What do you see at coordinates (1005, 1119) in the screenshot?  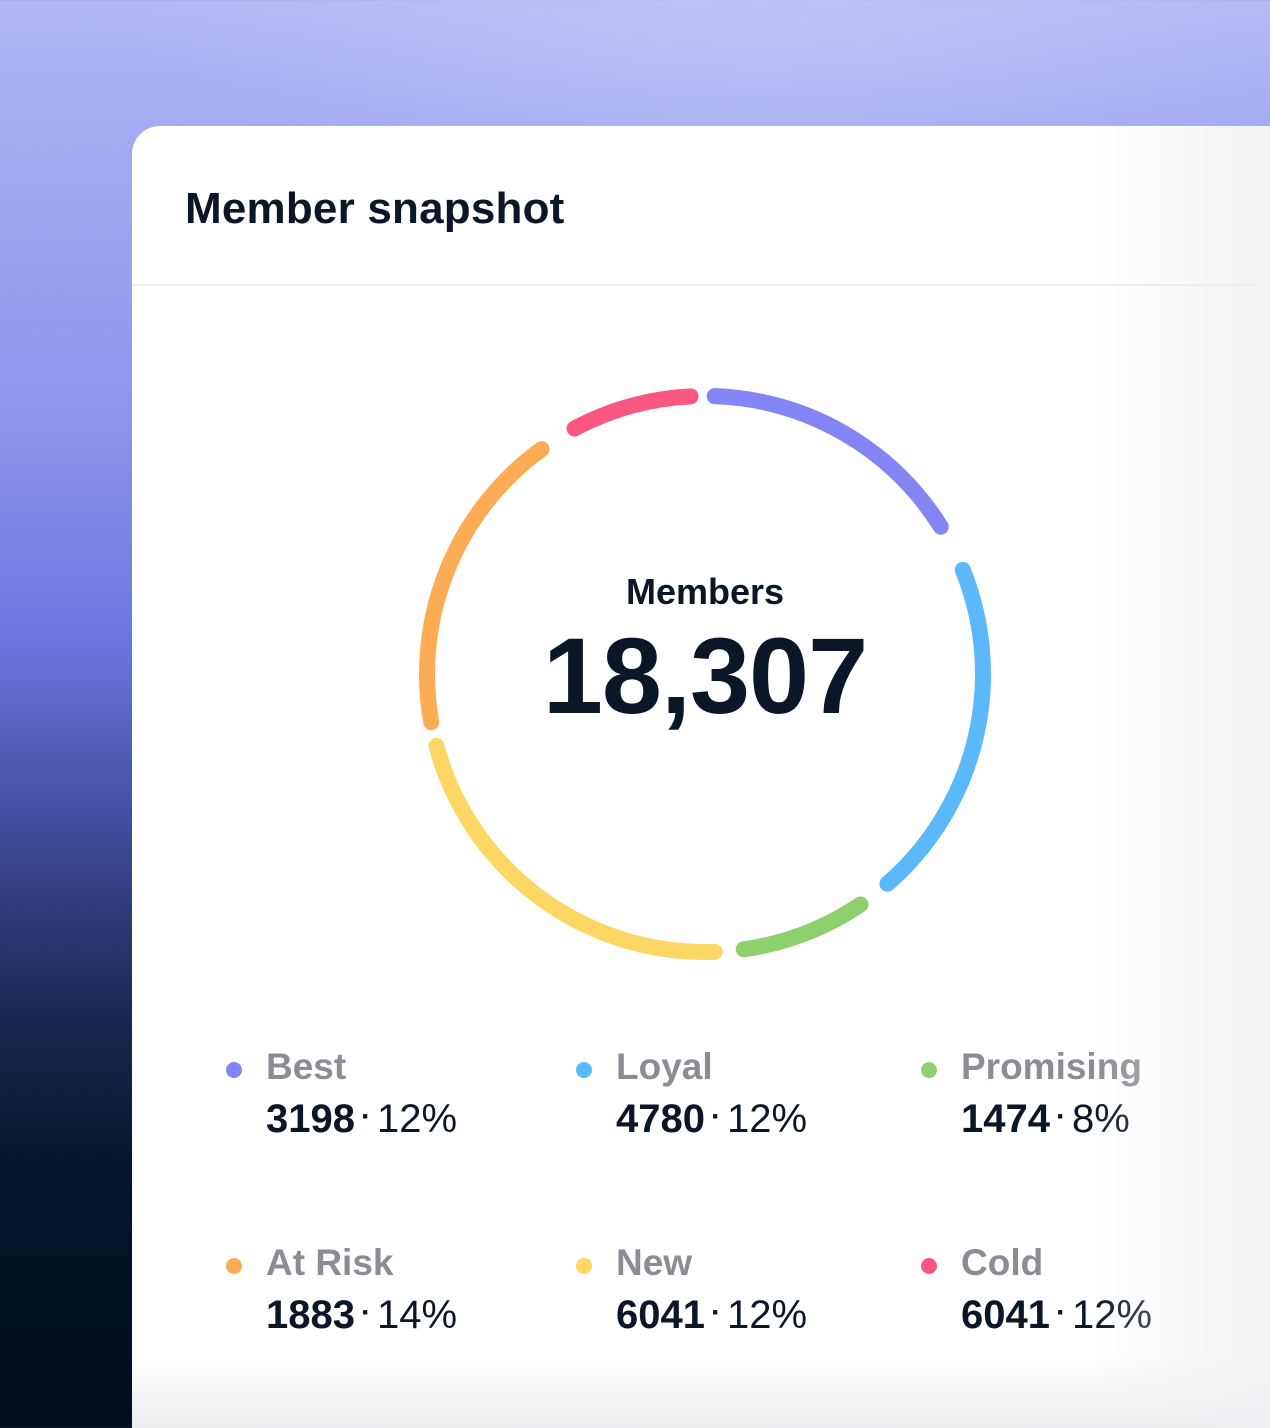 I see `legend-count: 1474` at bounding box center [1005, 1119].